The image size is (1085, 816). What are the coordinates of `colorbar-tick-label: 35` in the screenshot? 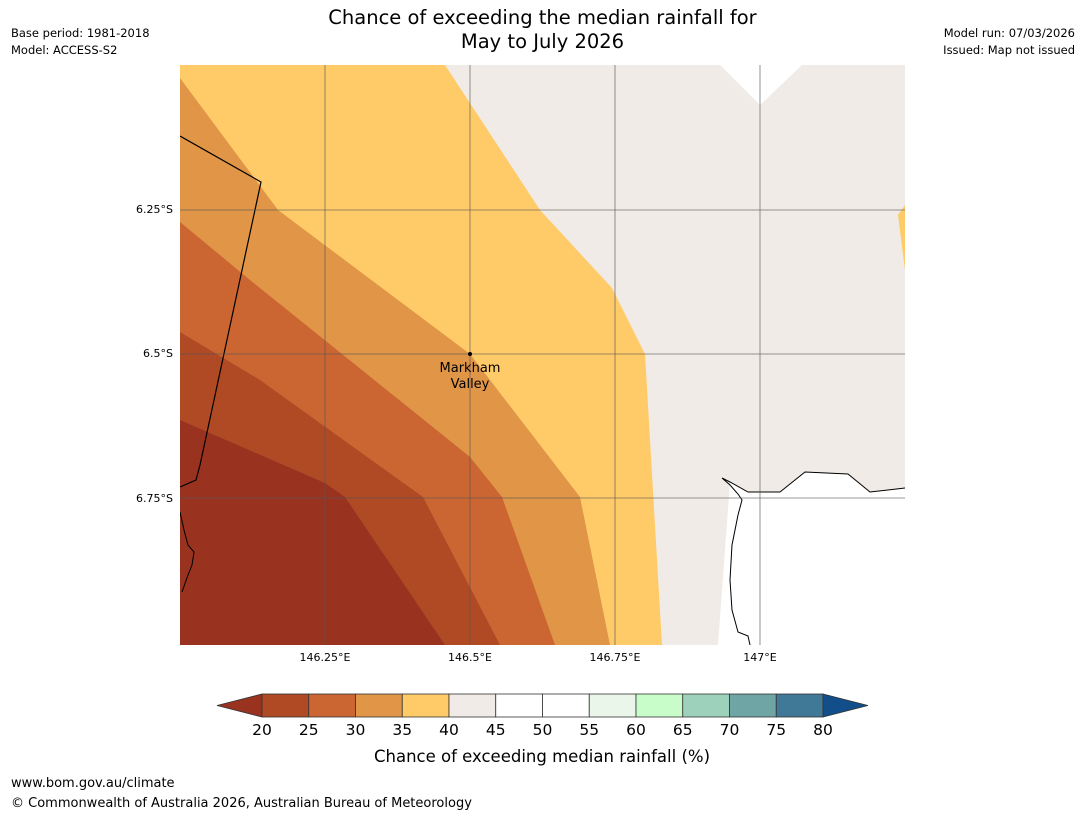 It's located at (402, 730).